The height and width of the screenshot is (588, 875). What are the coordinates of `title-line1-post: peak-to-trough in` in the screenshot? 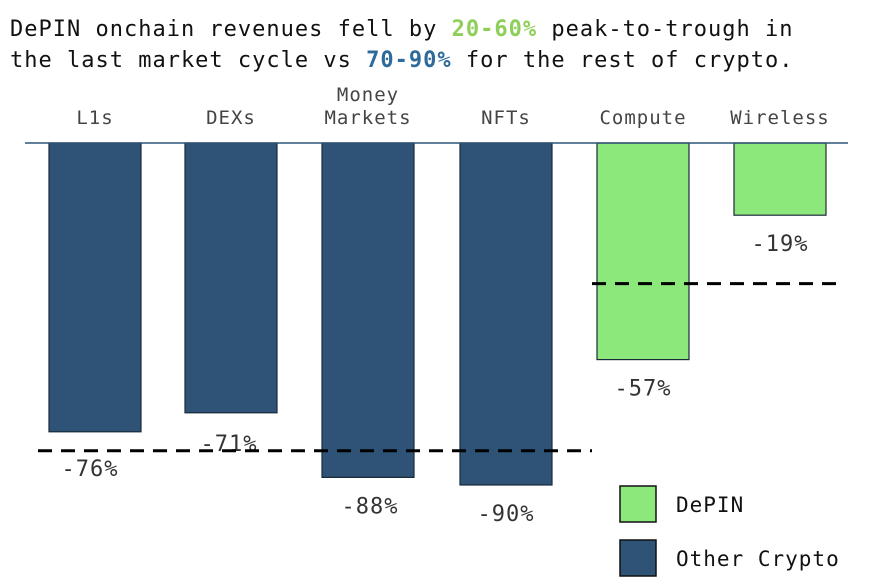 It's located at (665, 29).